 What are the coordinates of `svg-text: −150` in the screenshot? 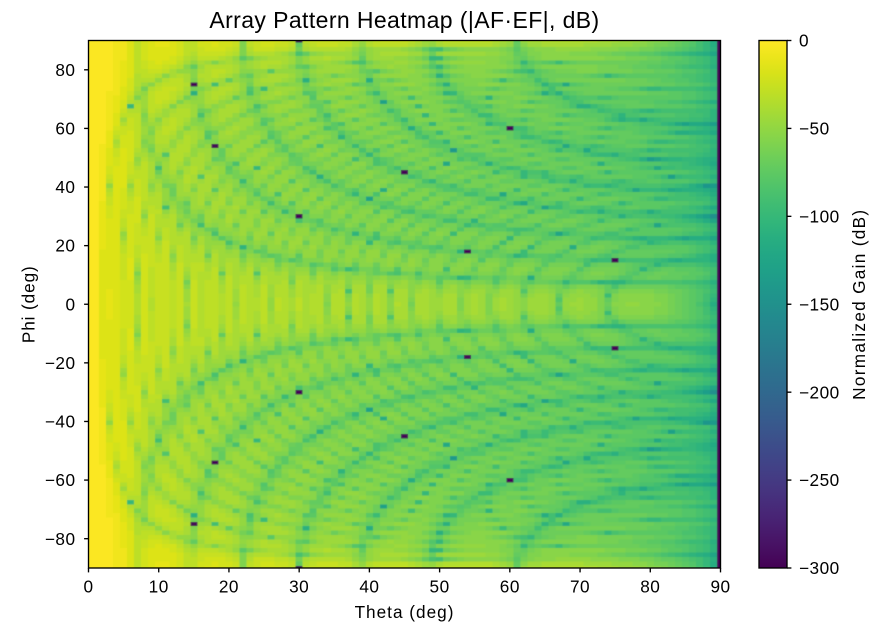 It's located at (819, 304).